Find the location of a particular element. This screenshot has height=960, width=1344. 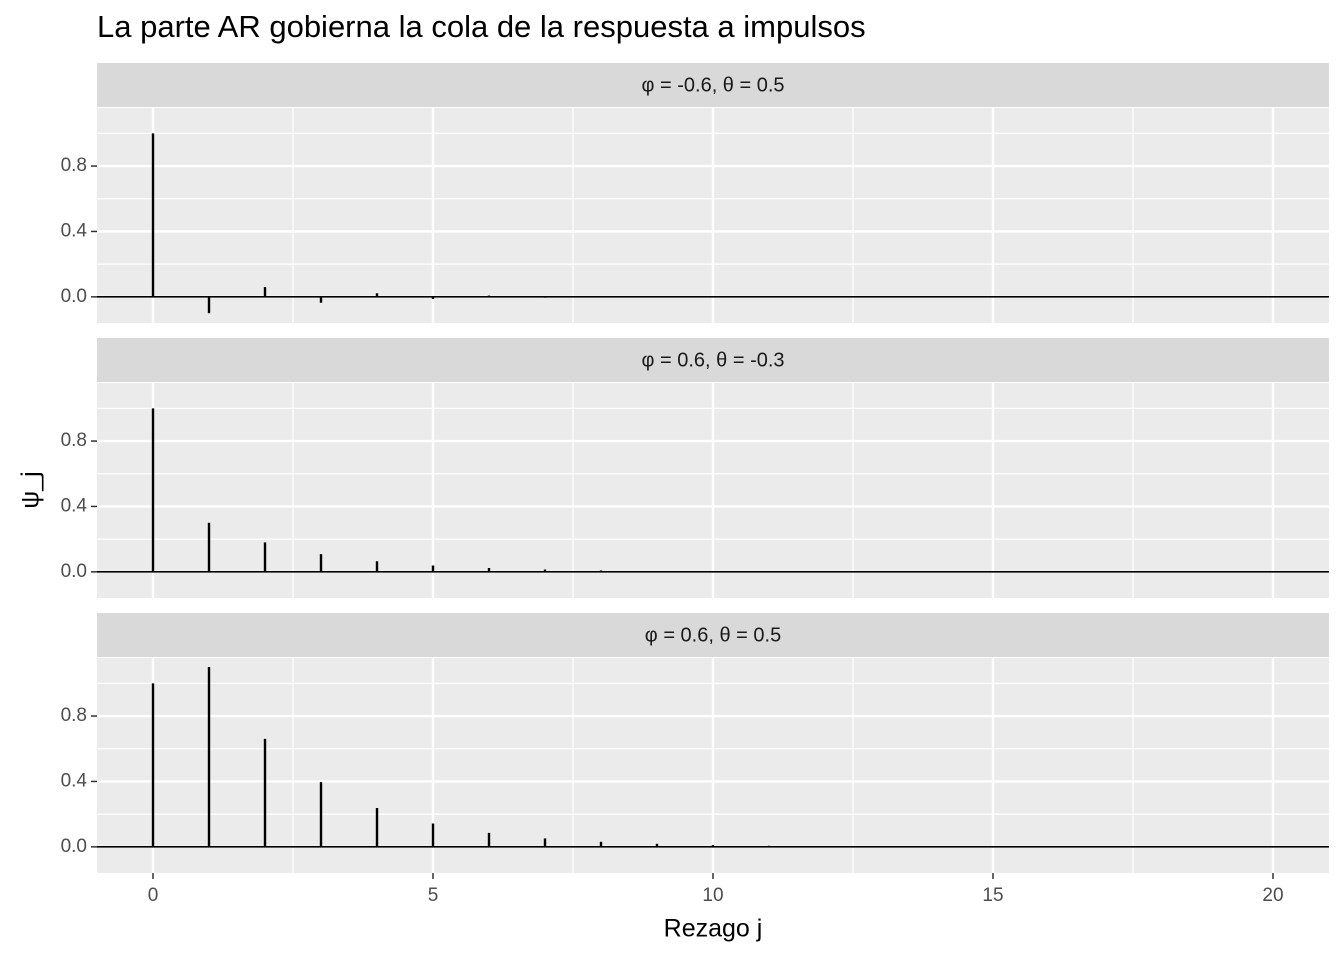

facet-title: φ = 0.6, θ = 0.5 is located at coordinates (713, 635).